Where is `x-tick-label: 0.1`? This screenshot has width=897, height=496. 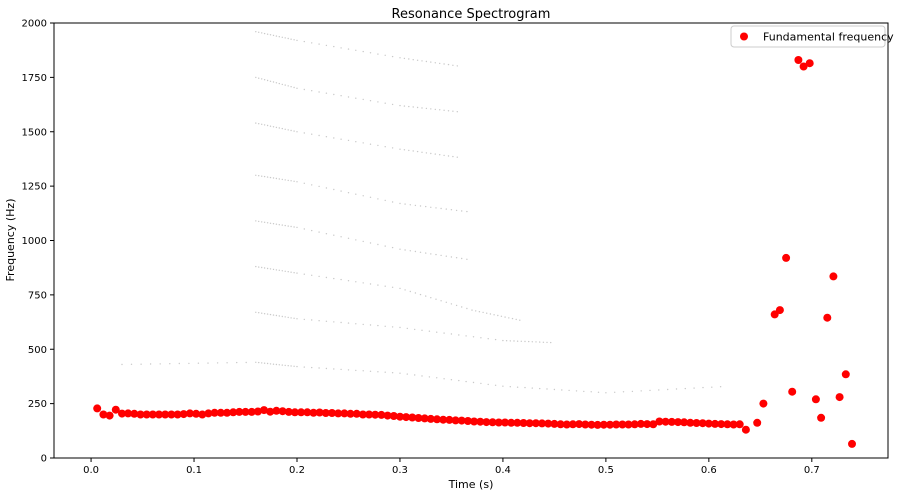
x-tick-label: 0.1 is located at coordinates (194, 470).